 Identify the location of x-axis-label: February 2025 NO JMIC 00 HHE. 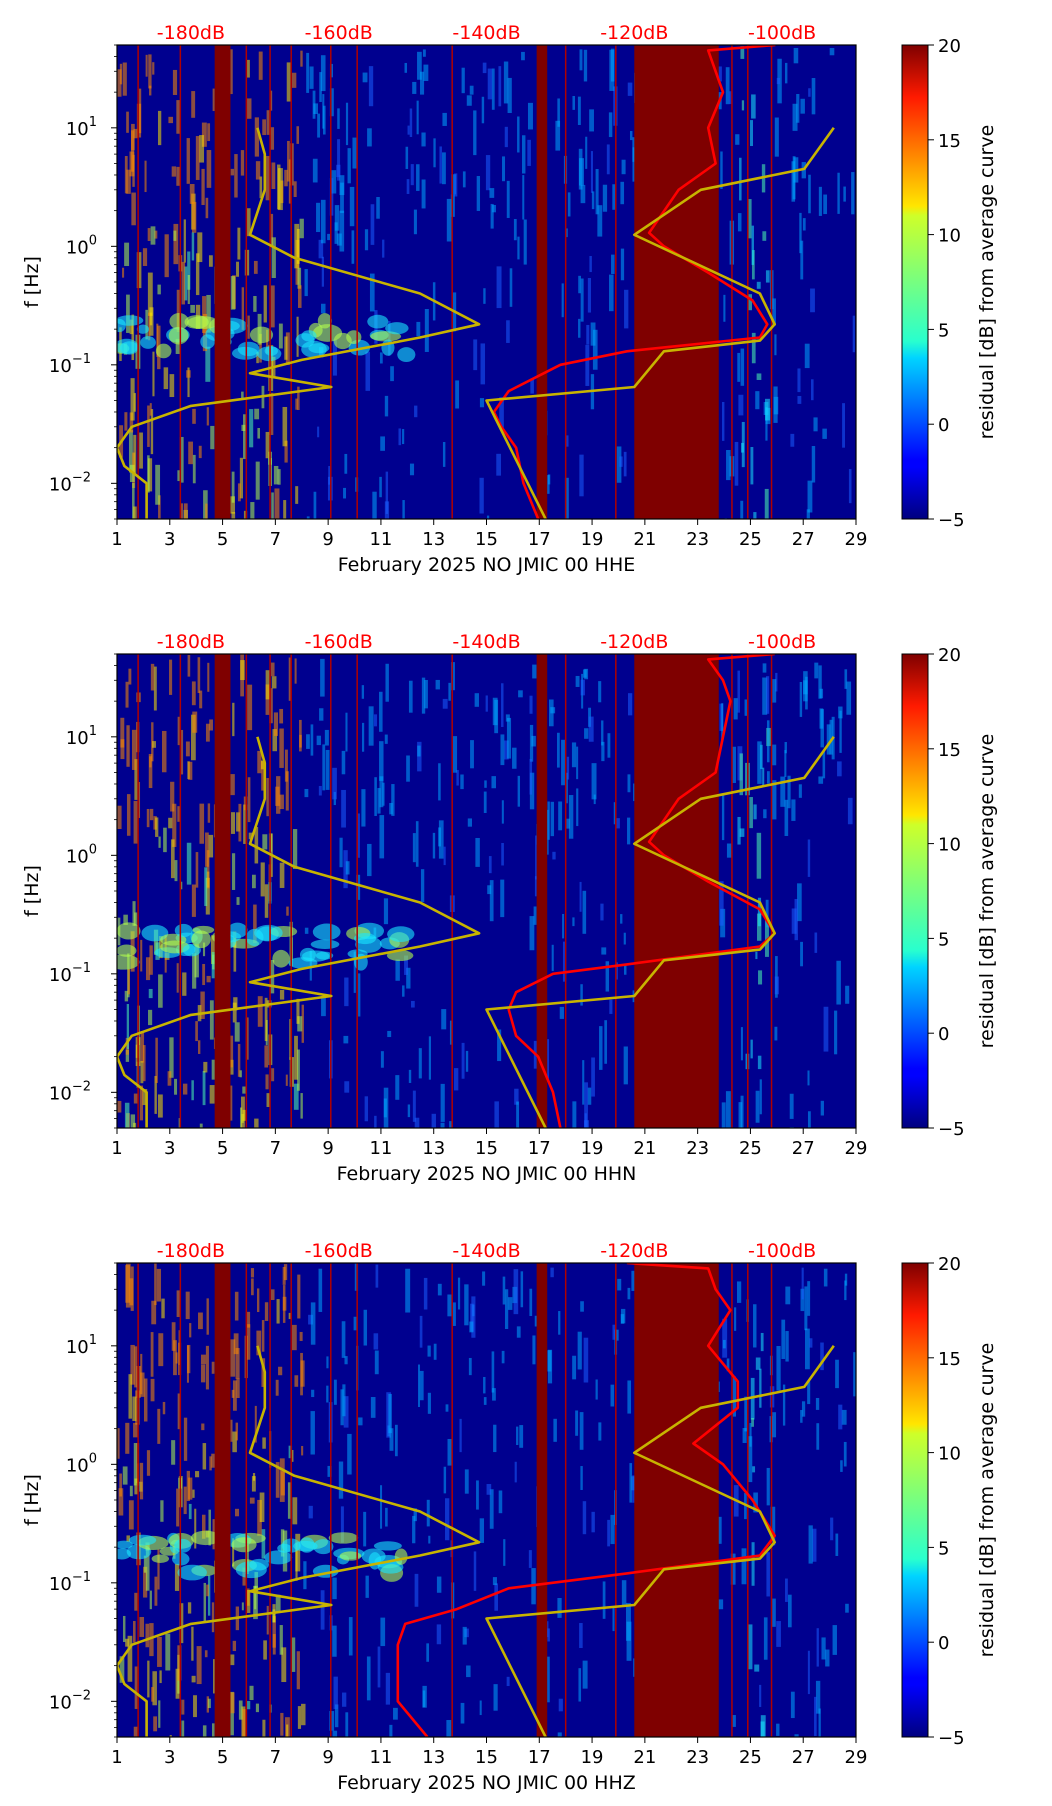
(487, 565).